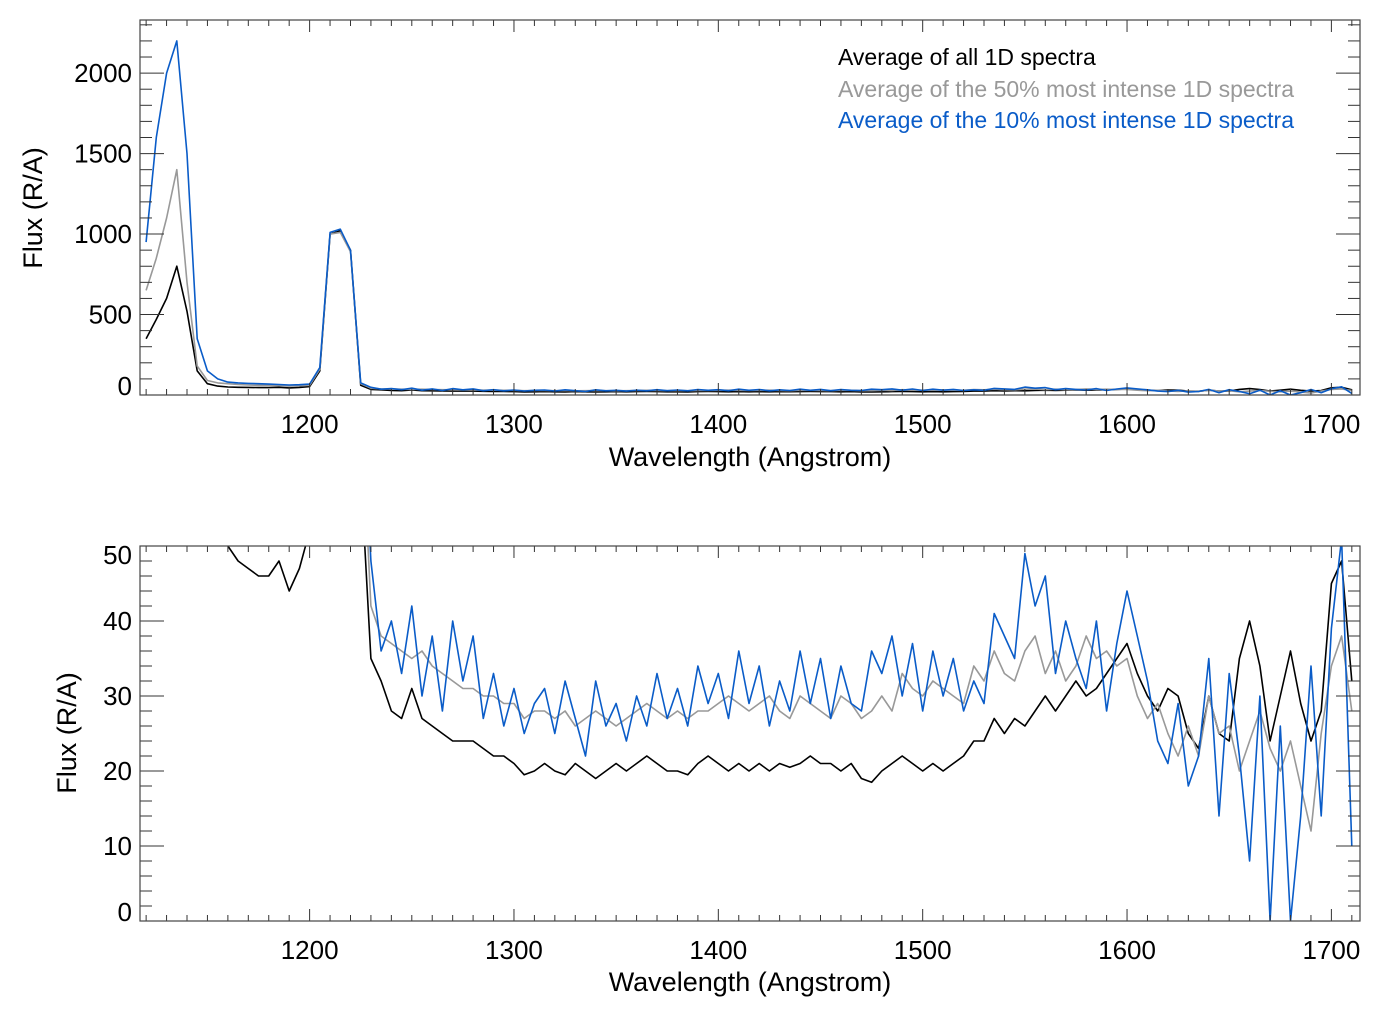 This screenshot has height=1018, width=1382. I want to click on y-tick-label: 40, so click(117, 621).